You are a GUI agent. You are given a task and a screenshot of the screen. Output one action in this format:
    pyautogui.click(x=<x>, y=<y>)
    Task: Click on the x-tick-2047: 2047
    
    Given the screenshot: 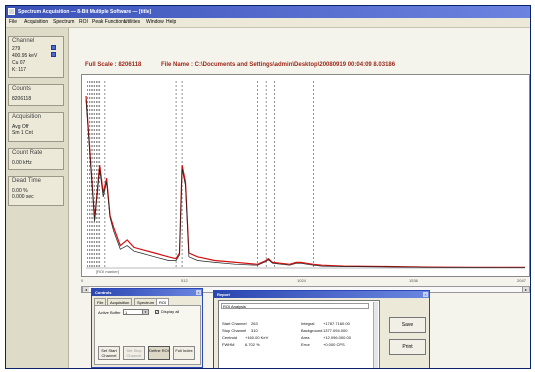 What is the action you would take?
    pyautogui.click(x=521, y=280)
    